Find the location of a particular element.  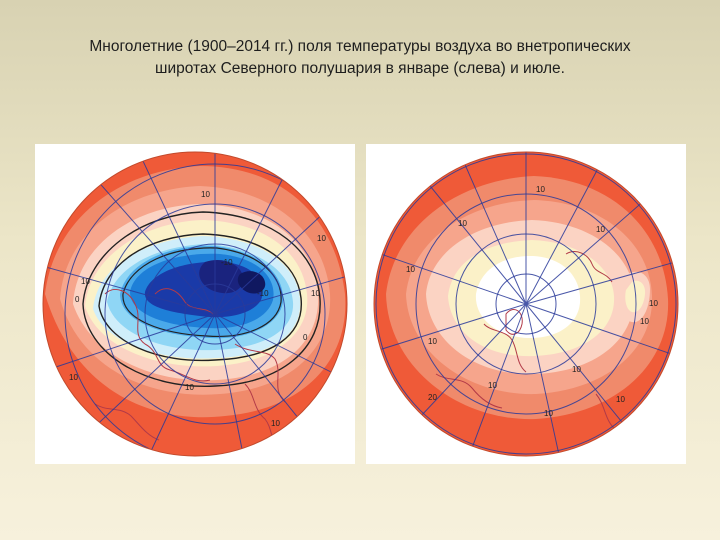

polar-zone is located at coordinates (528, 297).